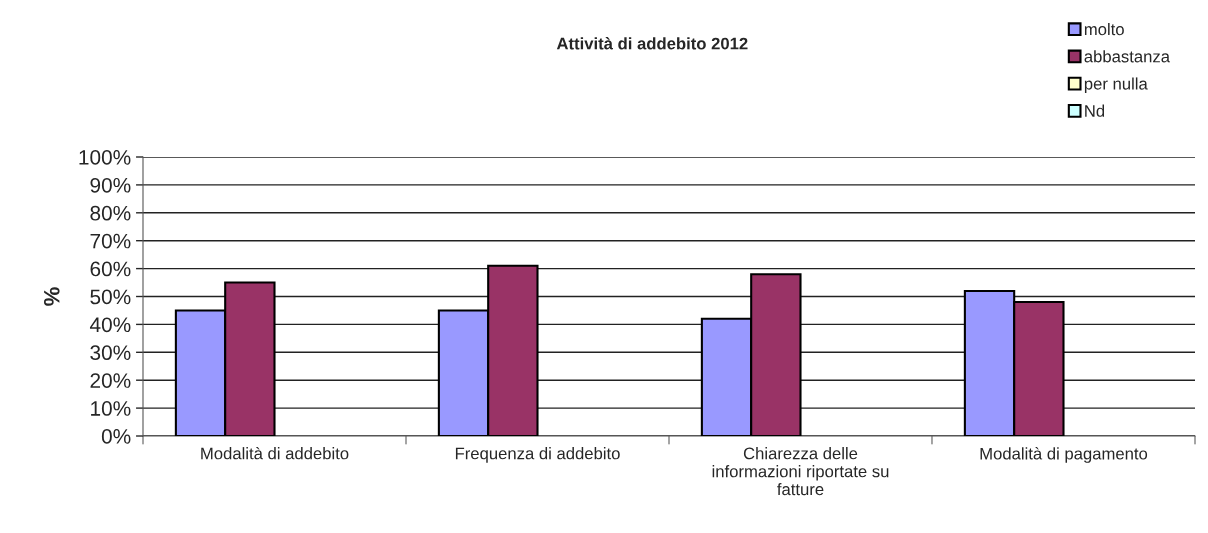 The image size is (1208, 533). Describe the element at coordinates (110, 297) in the screenshot. I see `y-tick-label: 50%` at that location.